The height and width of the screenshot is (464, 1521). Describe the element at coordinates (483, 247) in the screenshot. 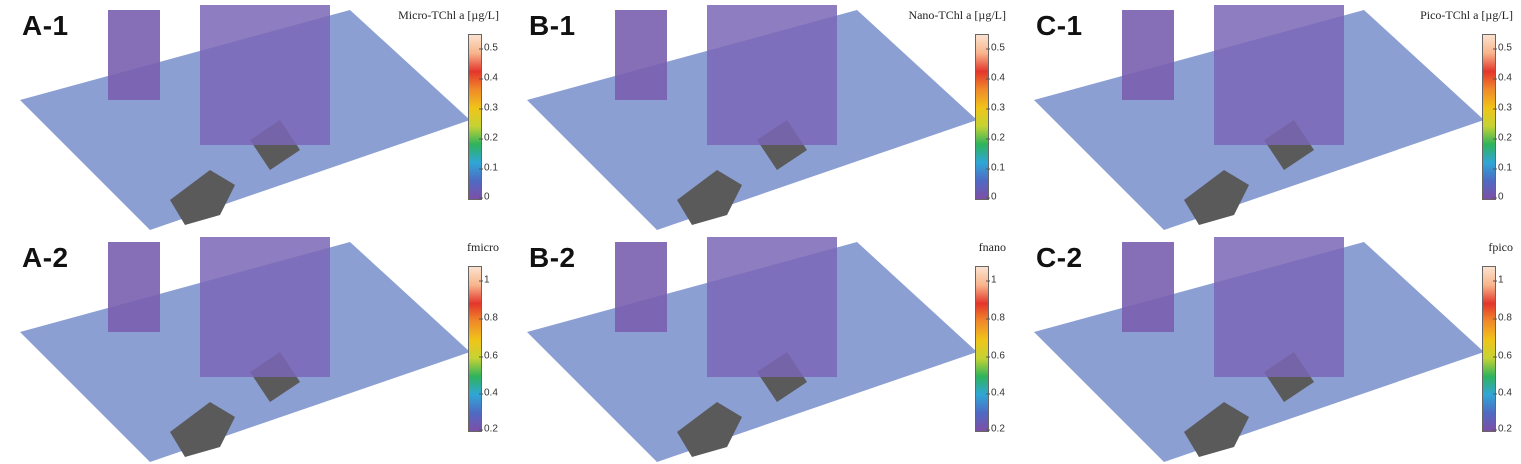

I see `variable-title: fmicro` at that location.